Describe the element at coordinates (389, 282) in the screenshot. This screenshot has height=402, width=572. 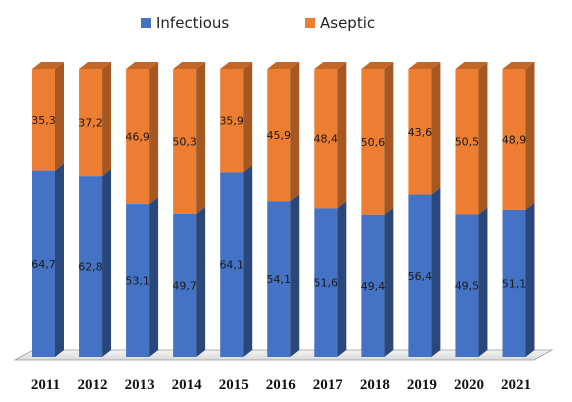
I see `bar-side-infectious-2018` at that location.